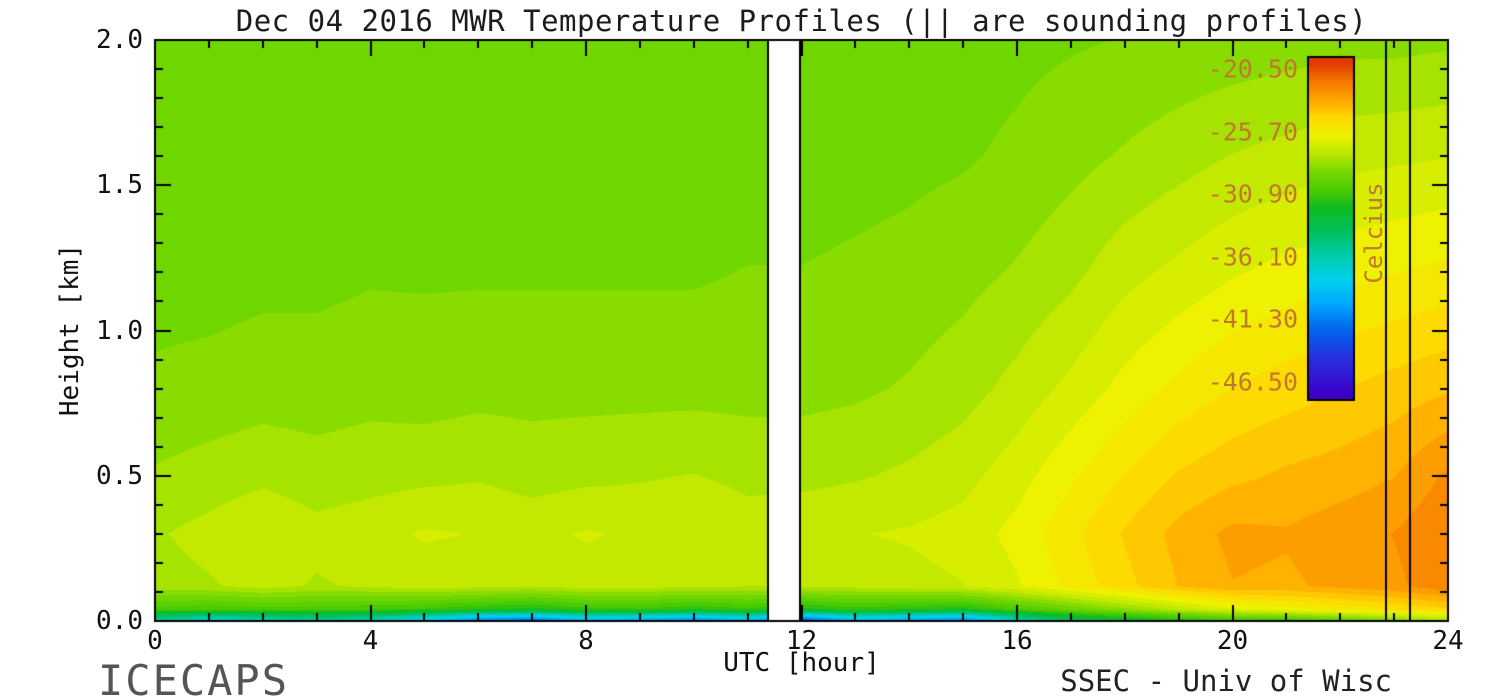 The image size is (1500, 700). I want to click on colorbar-tick-label: -20.50, so click(1252, 69).